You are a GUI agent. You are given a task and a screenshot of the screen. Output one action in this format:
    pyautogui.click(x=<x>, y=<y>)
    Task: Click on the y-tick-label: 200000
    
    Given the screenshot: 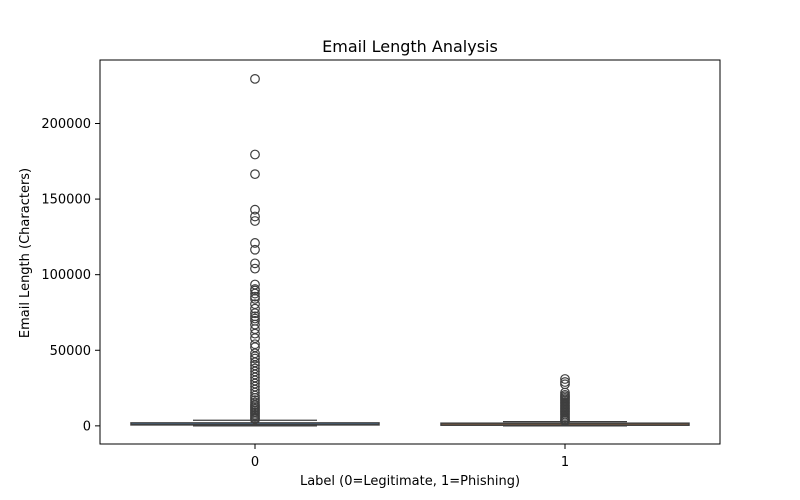 What is the action you would take?
    pyautogui.click(x=66, y=124)
    